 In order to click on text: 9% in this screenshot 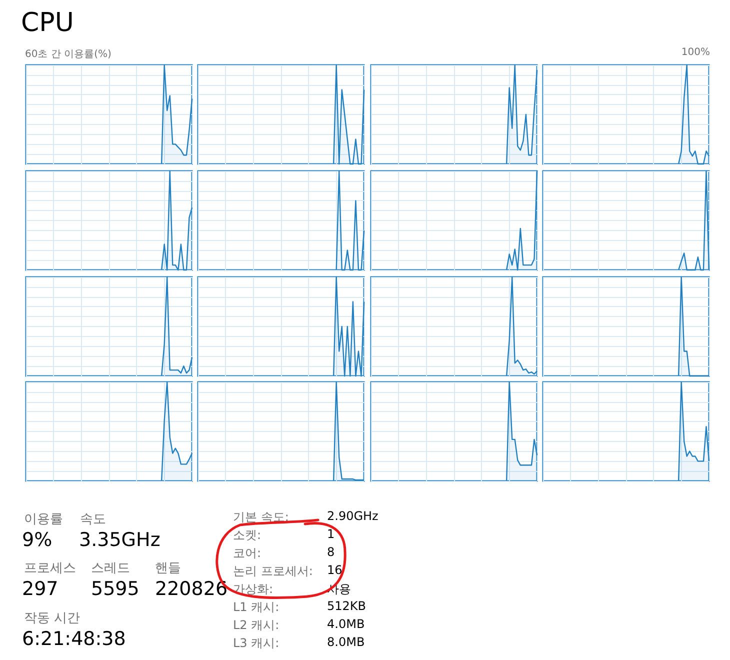, I will do `click(37, 540)`.